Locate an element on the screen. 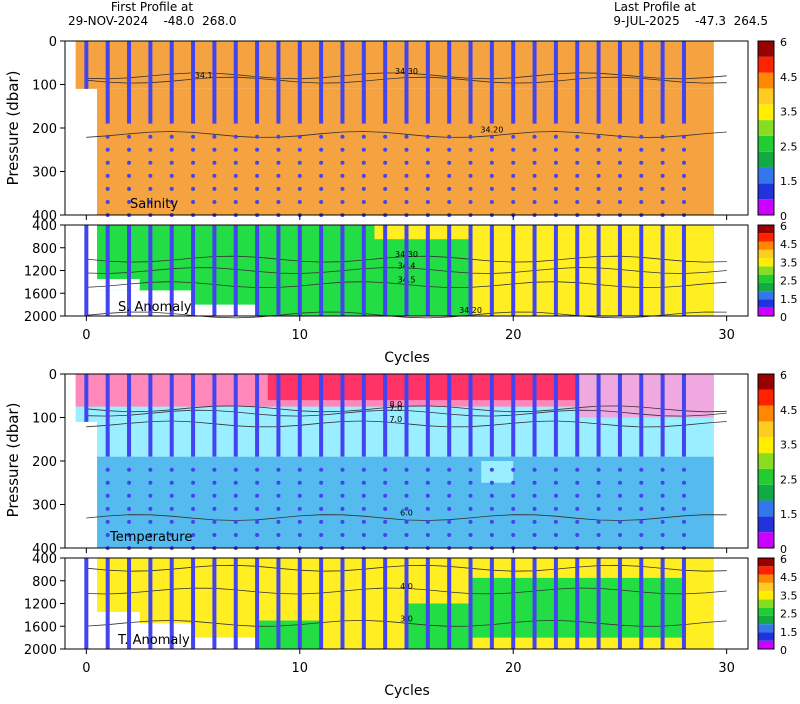 The image size is (800, 704). s-anomaly-panel-title: S. Anomaly is located at coordinates (155, 307).